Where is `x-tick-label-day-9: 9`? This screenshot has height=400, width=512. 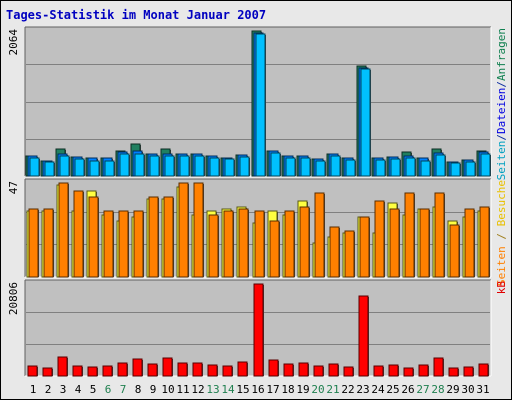
x-tick-label-day-9: 9 is located at coordinates (153, 389).